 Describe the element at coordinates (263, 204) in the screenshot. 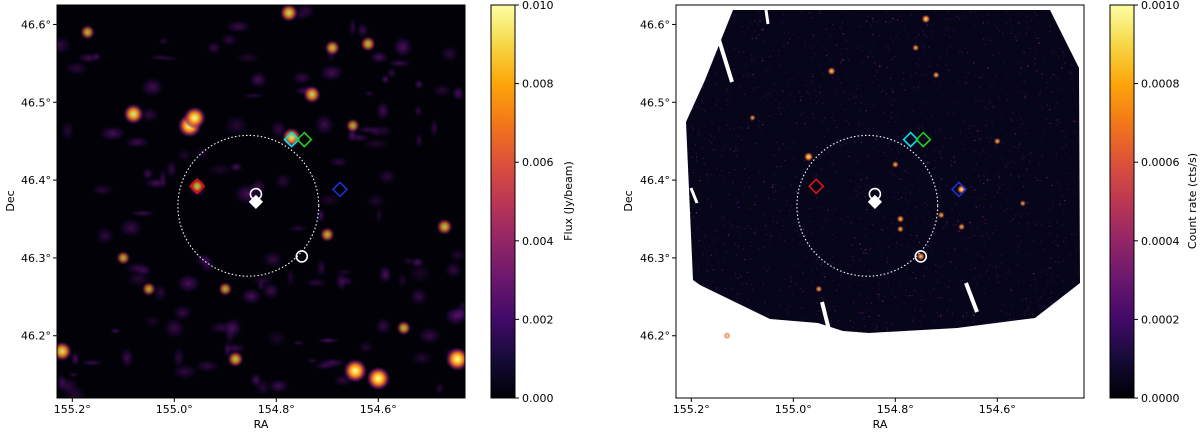

I see `overlays` at that location.